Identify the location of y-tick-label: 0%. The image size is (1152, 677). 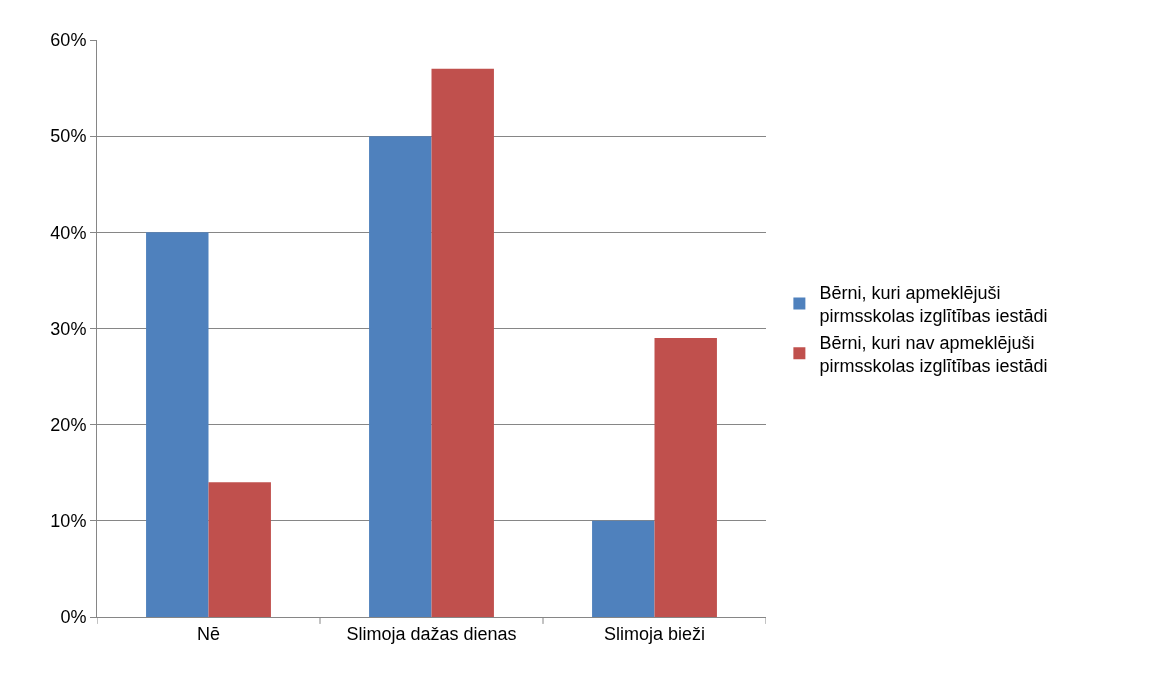
(73, 617).